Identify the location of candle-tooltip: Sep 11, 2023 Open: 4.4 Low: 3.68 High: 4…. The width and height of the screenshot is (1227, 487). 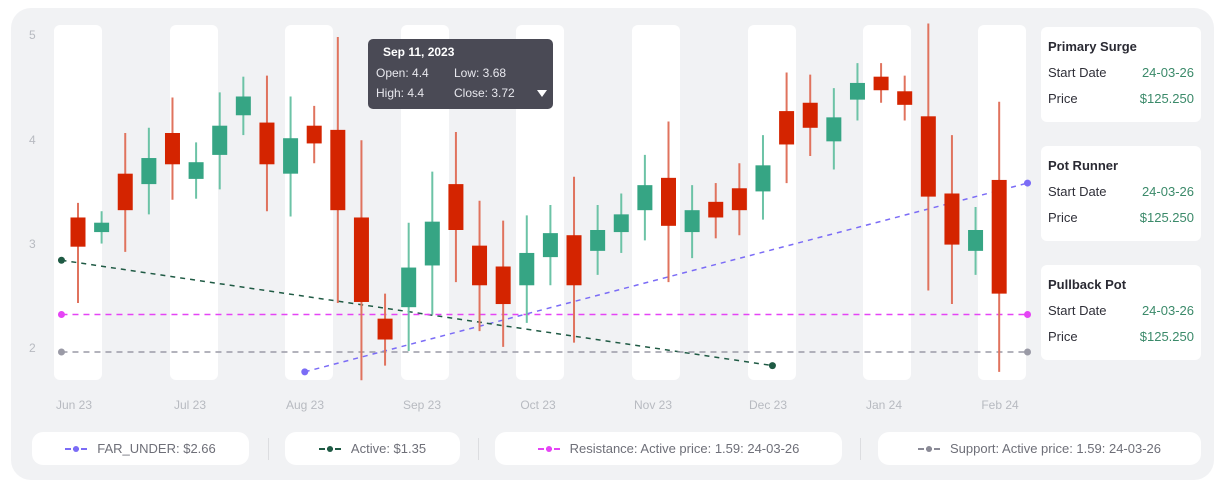
(460, 74).